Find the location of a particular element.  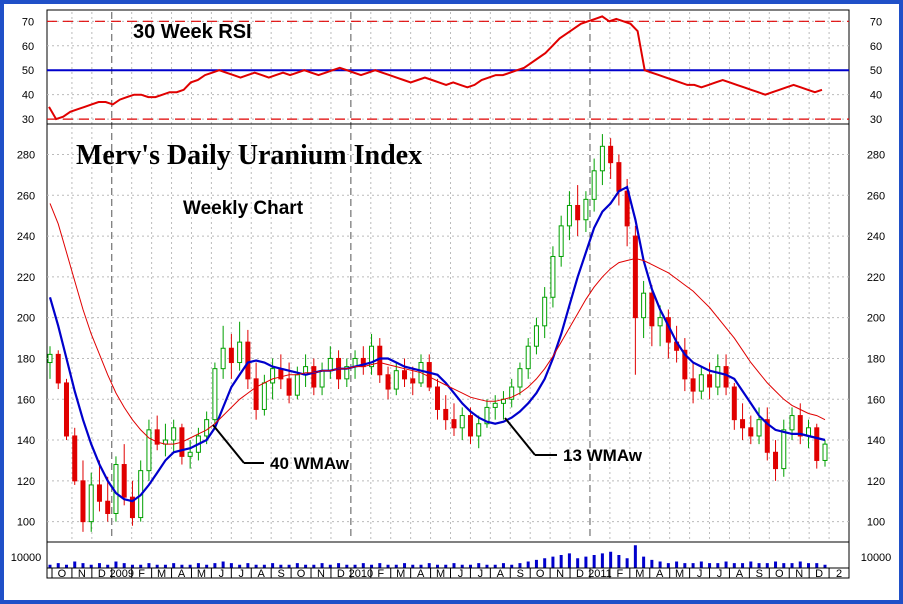

price-tick-right: 260 is located at coordinates (876, 196).